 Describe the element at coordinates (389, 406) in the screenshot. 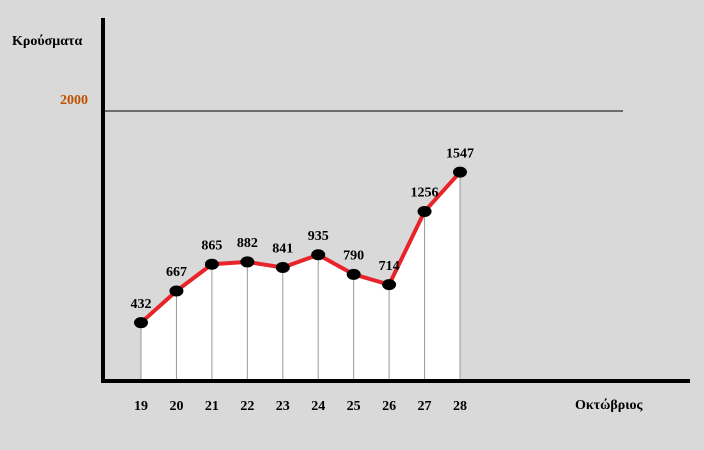

I see `x-tick-label: 26` at that location.